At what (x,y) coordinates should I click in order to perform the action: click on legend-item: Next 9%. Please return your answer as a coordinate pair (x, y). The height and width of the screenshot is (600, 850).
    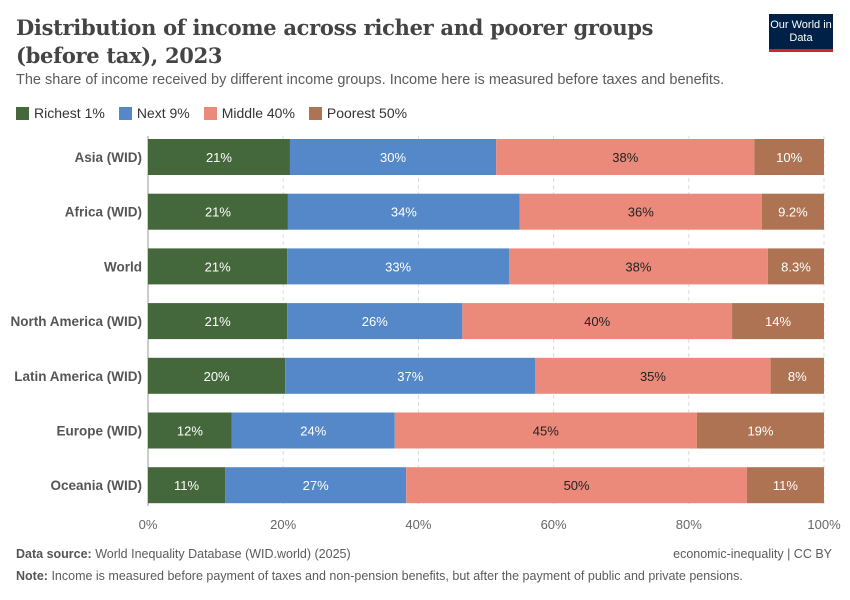
    Looking at the image, I should click on (154, 113).